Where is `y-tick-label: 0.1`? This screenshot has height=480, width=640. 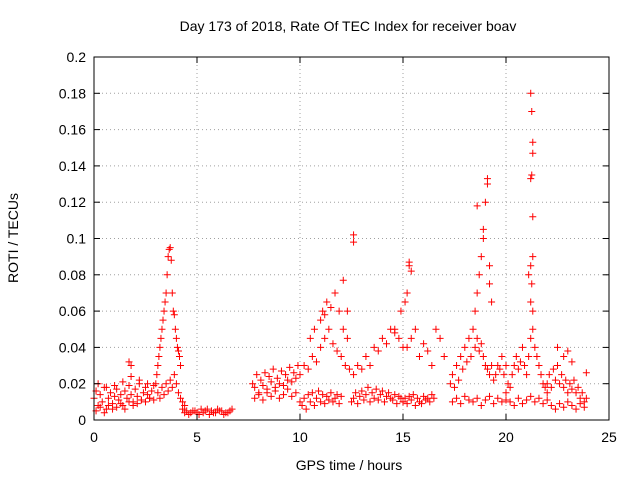 y-tick-label: 0.1 is located at coordinates (77, 239).